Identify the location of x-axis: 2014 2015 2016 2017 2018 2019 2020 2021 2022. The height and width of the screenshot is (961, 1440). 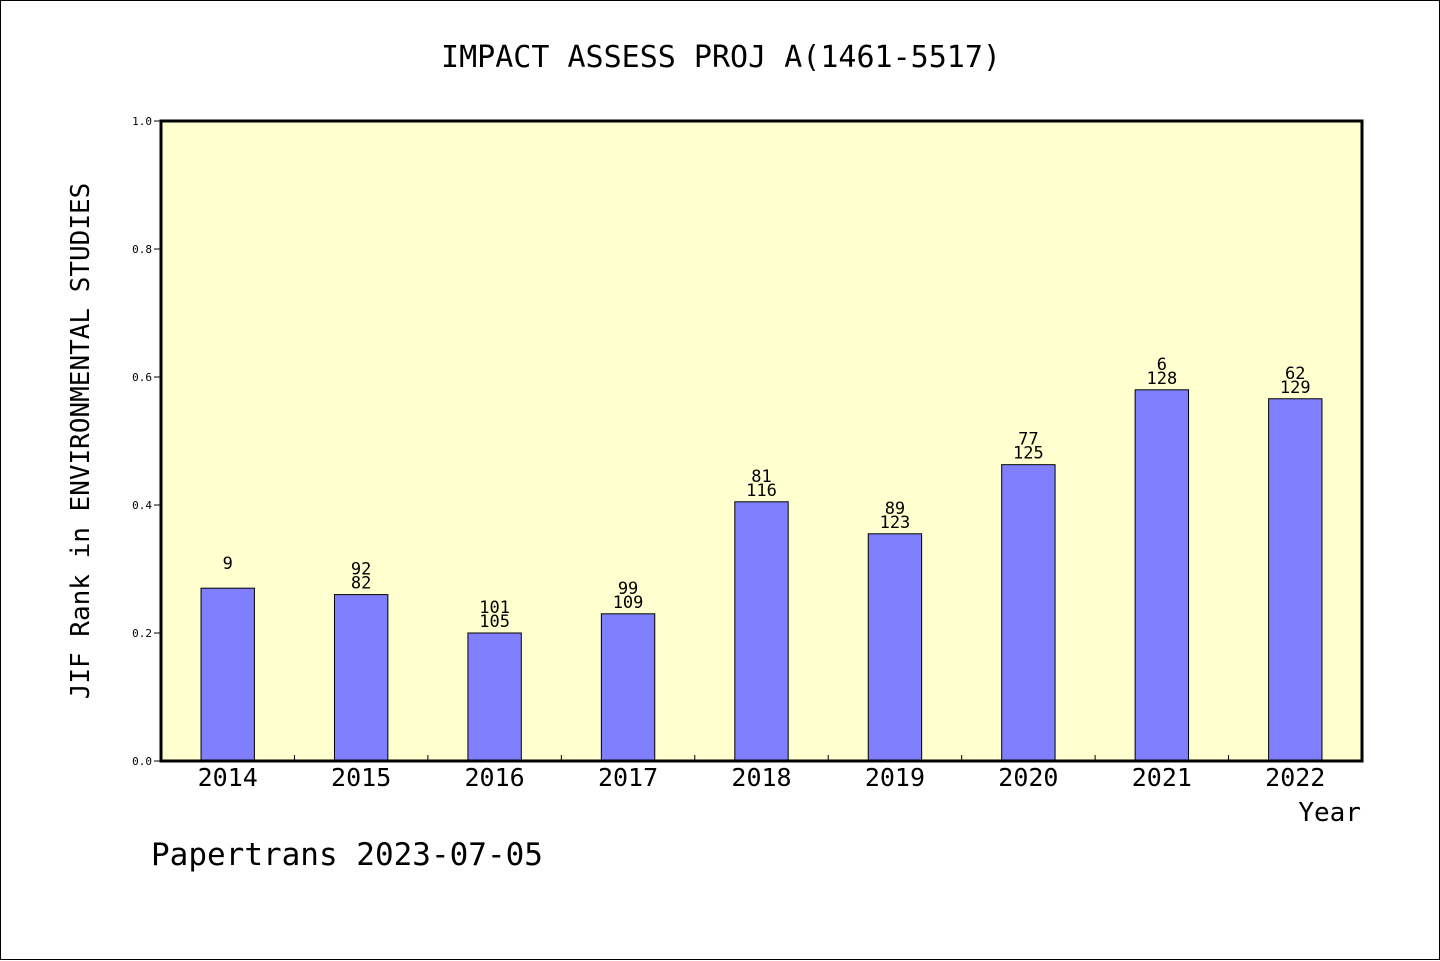
(761, 773).